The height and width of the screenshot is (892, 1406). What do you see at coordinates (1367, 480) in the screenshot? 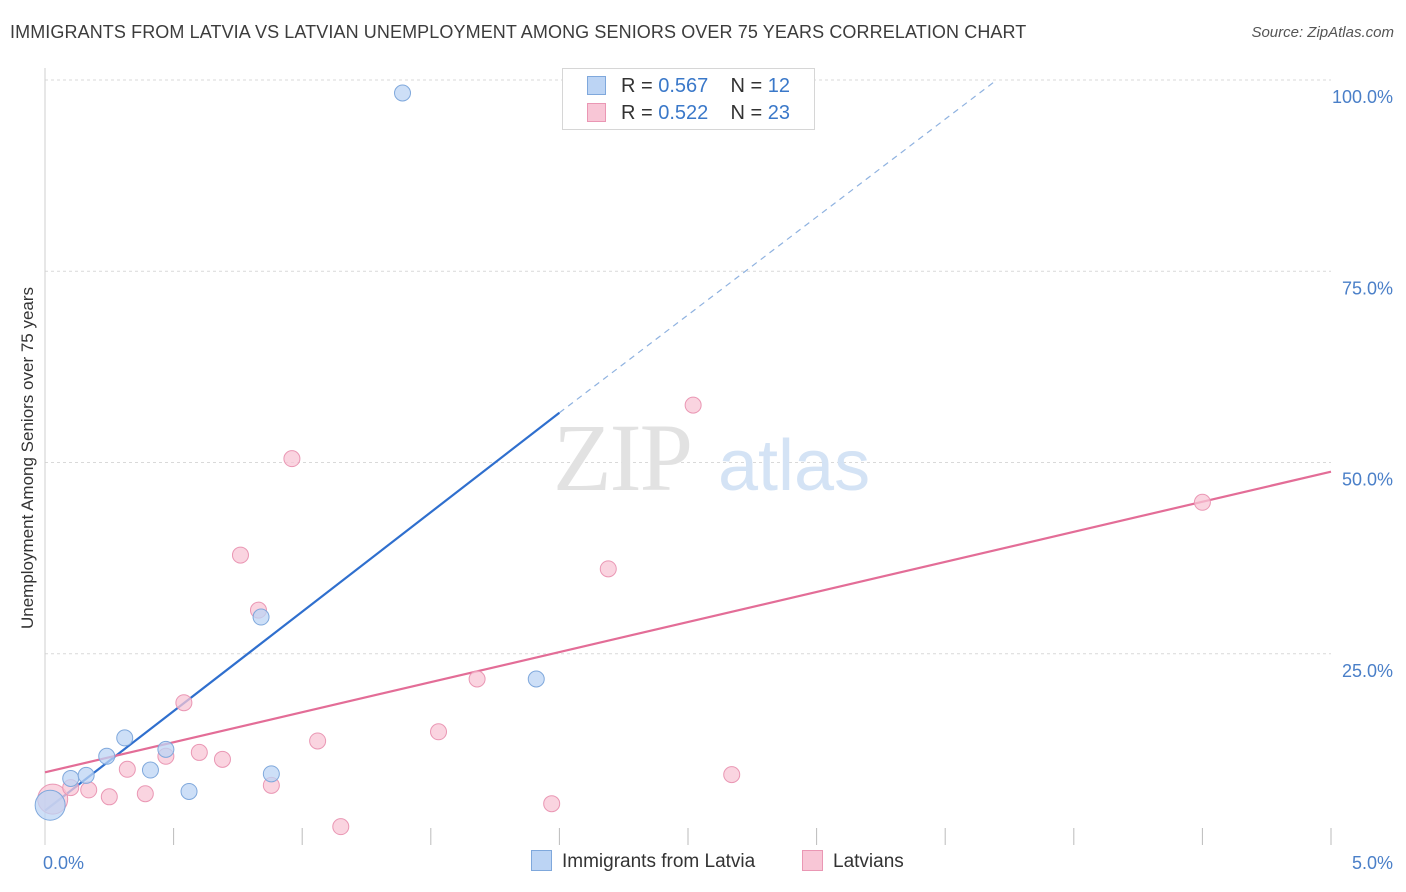
I see `y-tick-label: 50.0%` at bounding box center [1367, 480].